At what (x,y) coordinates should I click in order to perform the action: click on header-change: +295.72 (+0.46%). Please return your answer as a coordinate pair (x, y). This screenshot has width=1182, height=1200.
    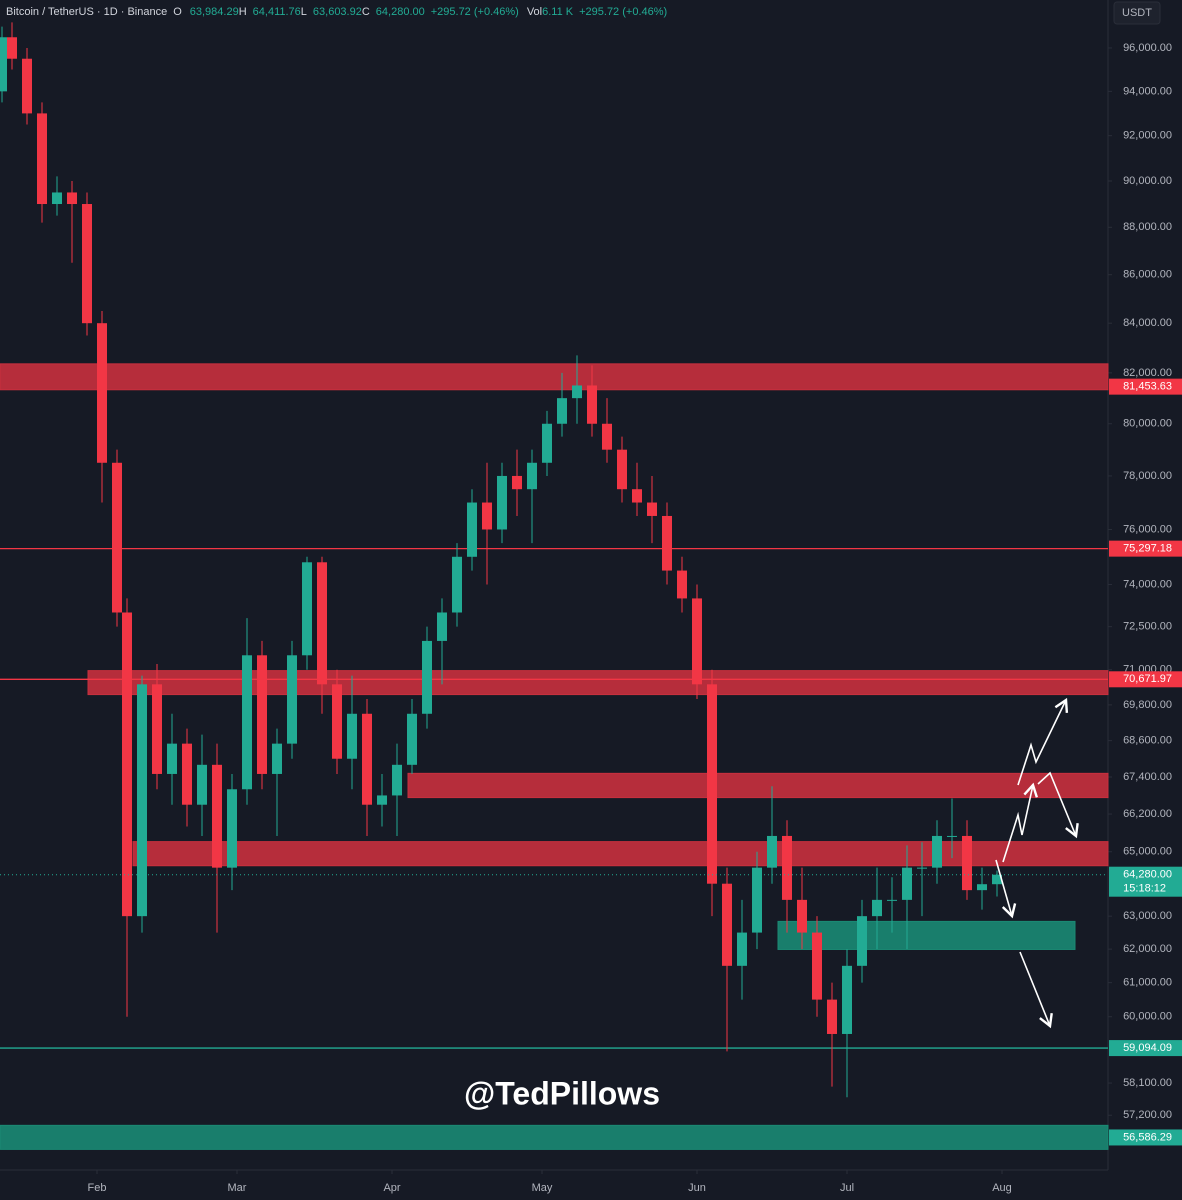
    Looking at the image, I should click on (475, 12).